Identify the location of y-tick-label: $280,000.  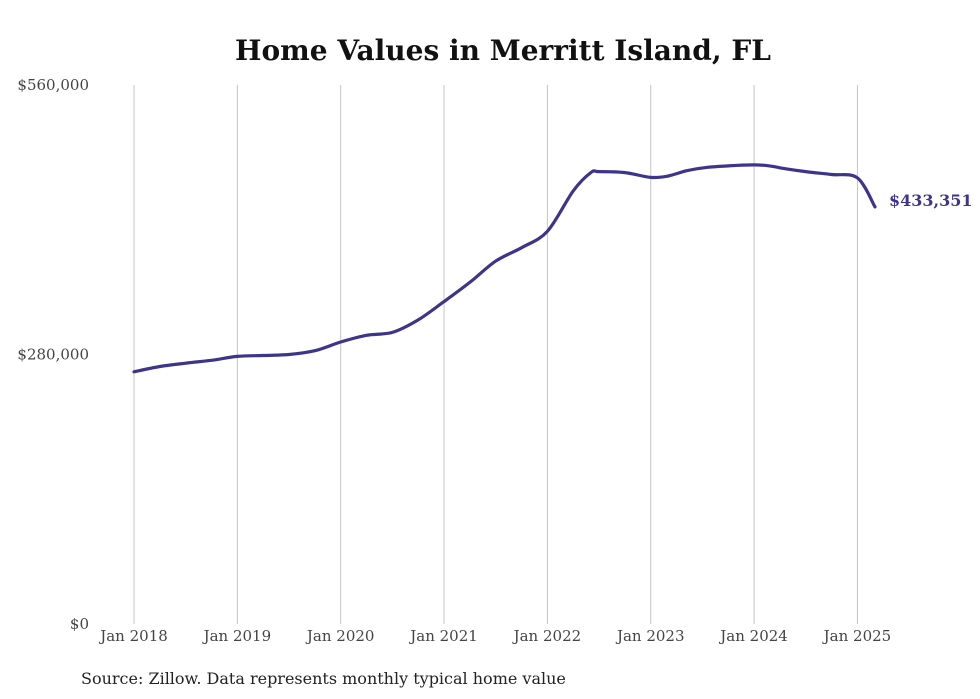
(53, 355).